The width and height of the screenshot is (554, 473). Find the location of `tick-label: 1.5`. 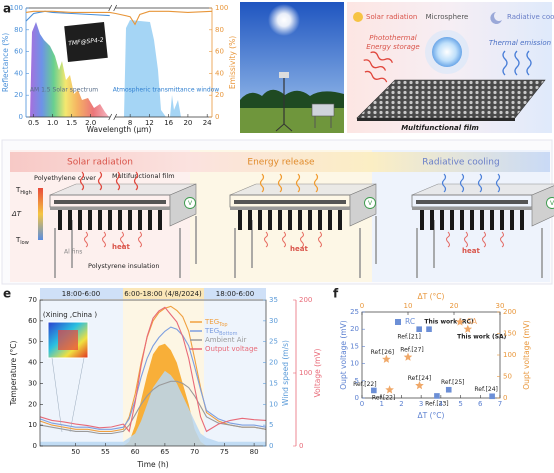

tick-label: 1.5 is located at coordinates (71, 123).